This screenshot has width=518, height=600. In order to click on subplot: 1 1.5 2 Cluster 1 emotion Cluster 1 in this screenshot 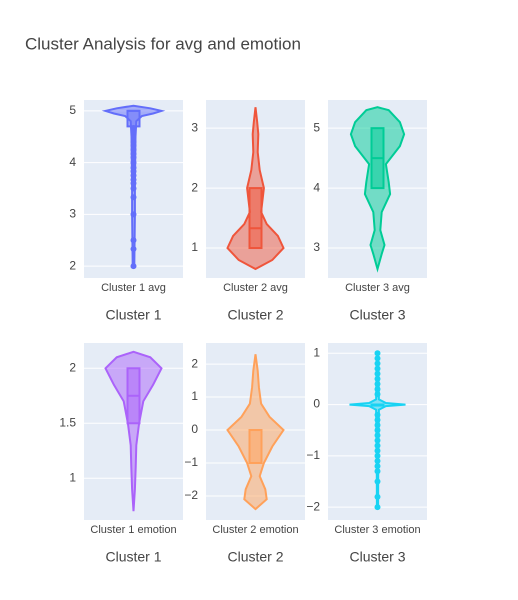, I will do `click(121, 454)`.